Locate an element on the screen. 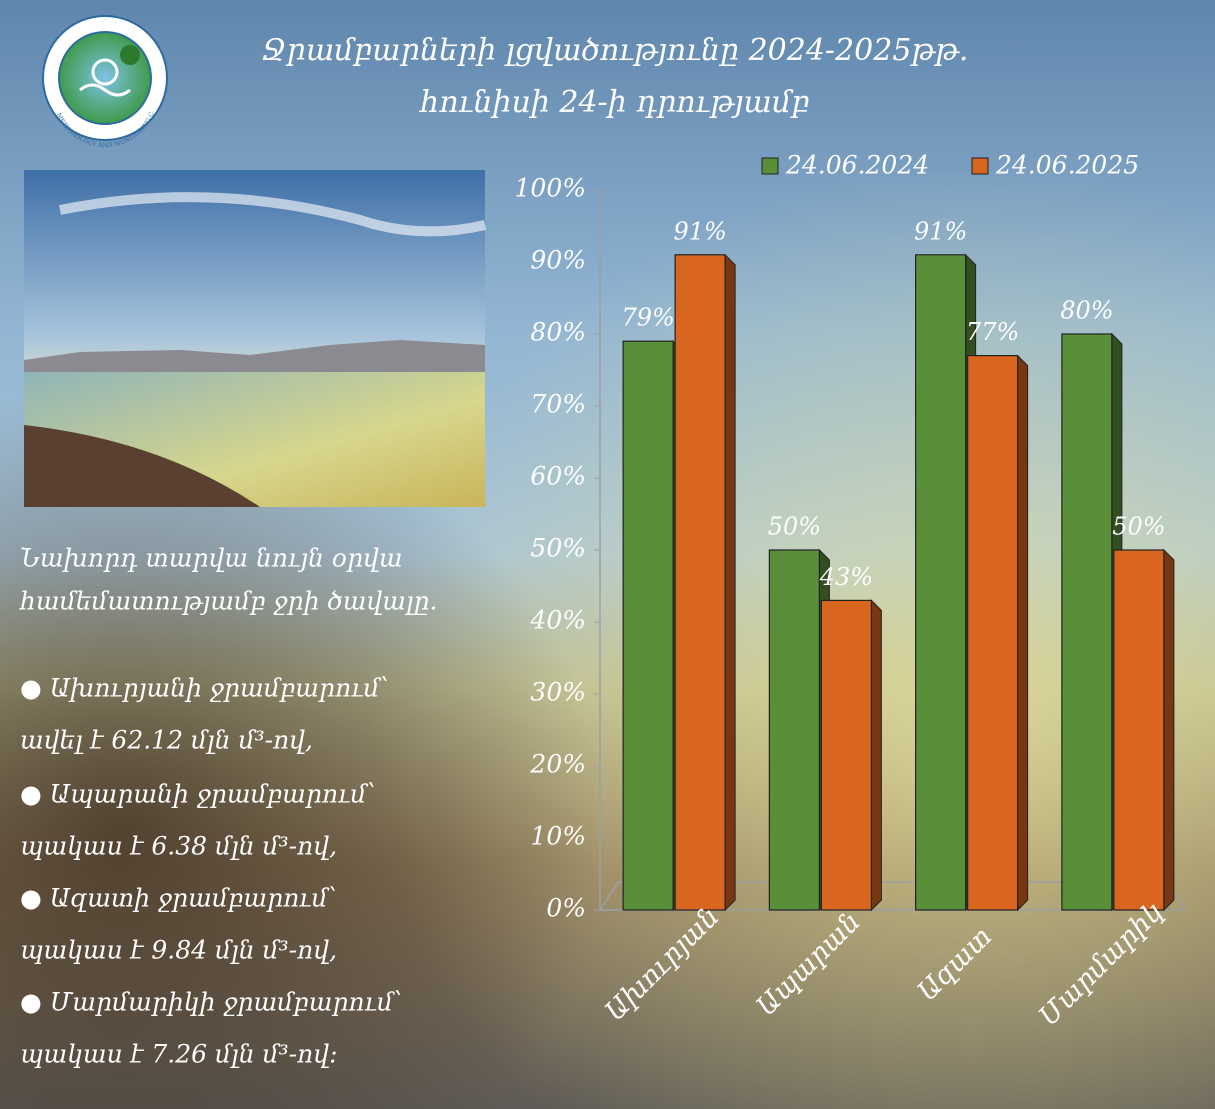  y-tick-label: 100% is located at coordinates (550, 188).